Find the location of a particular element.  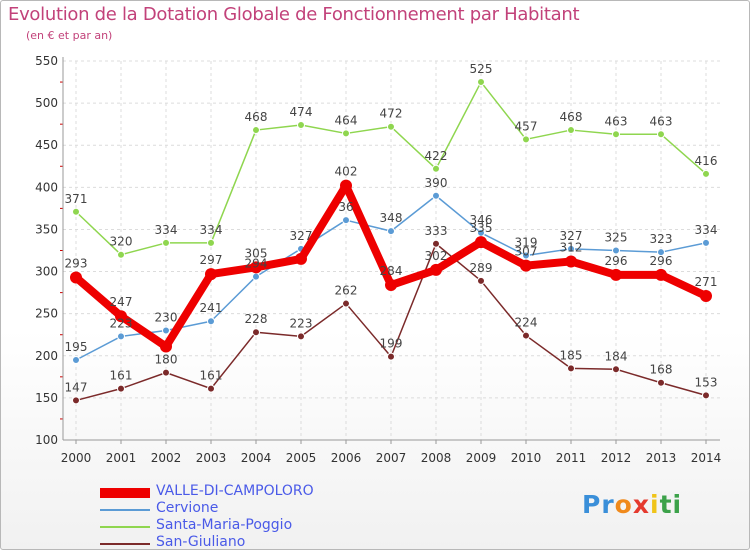

data-label-san-giuliano: 147 is located at coordinates (76, 387).